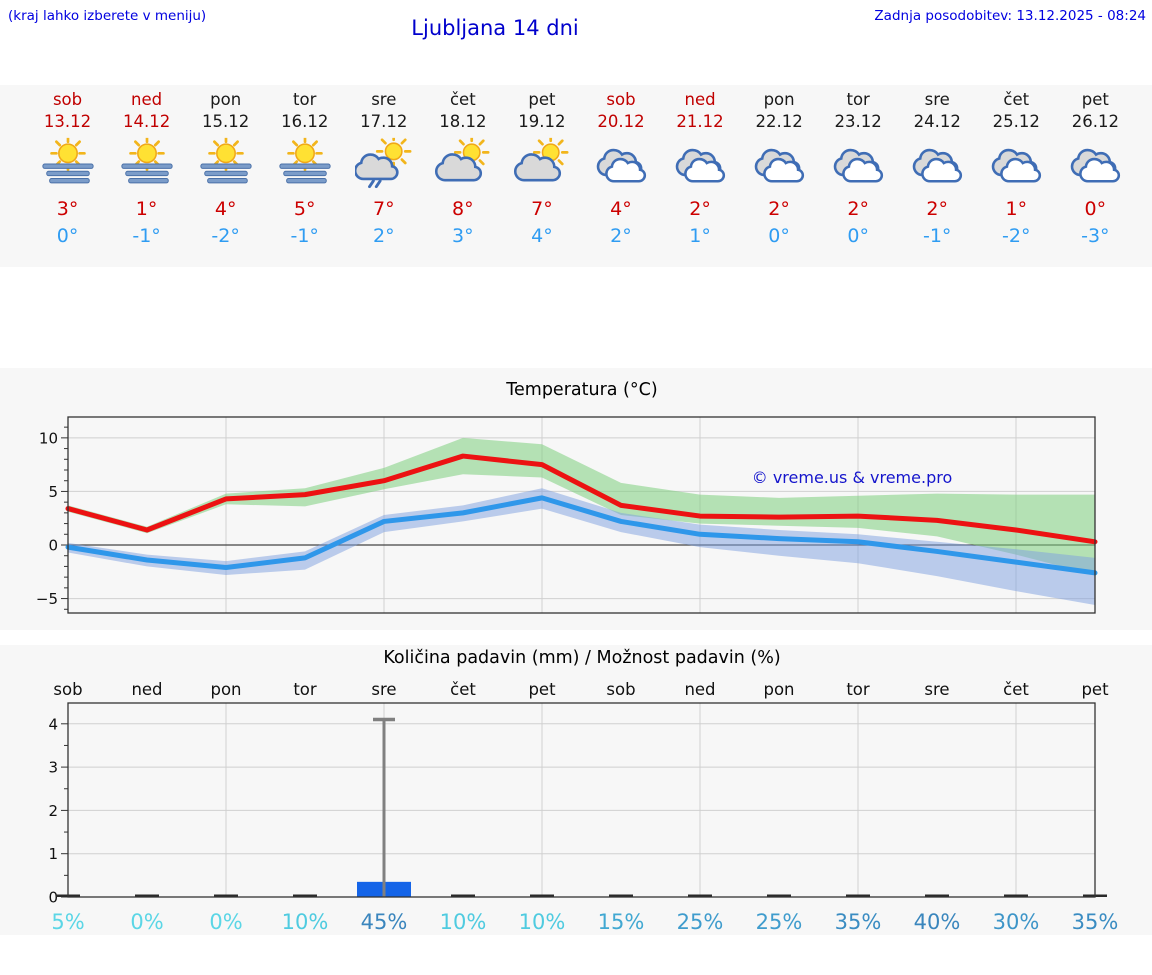  What do you see at coordinates (700, 99) in the screenshot?
I see `day-name: ned` at bounding box center [700, 99].